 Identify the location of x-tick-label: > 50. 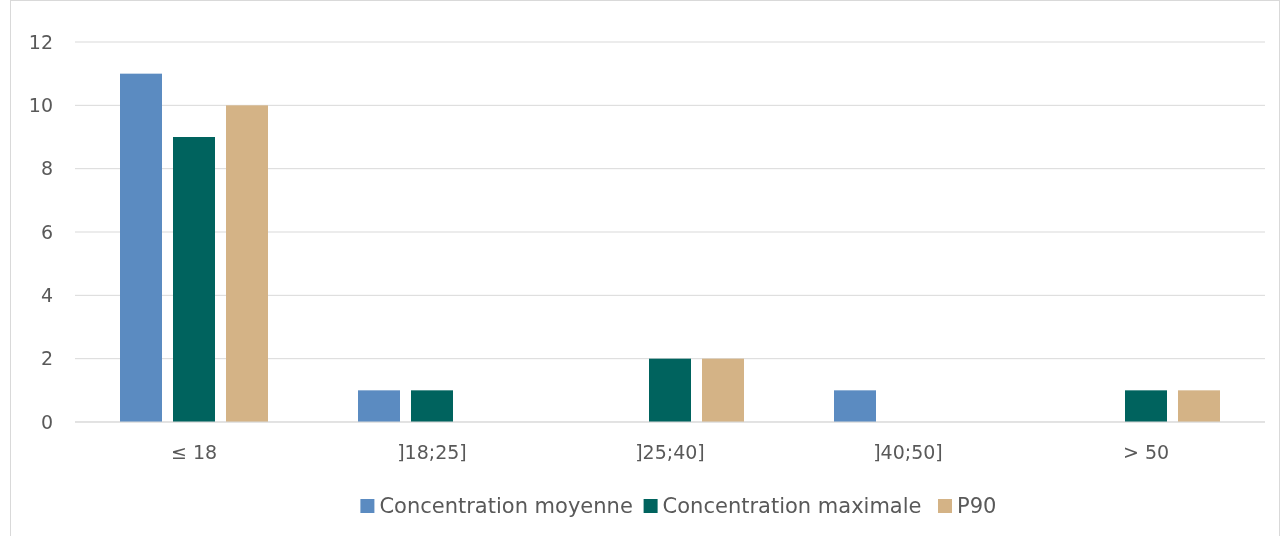
(1146, 452).